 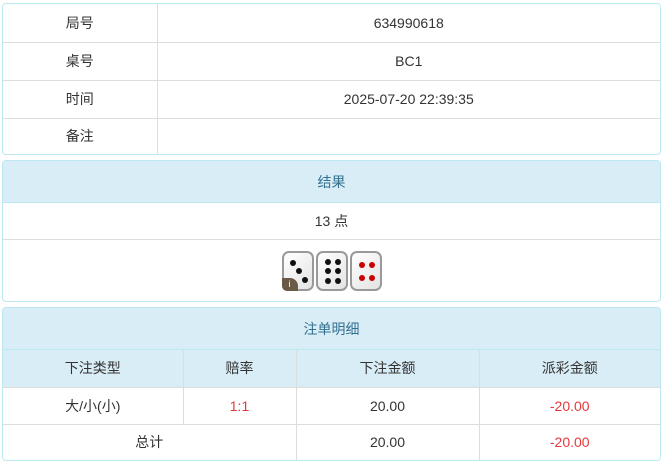 I want to click on table-row: 桌号 BC1, so click(x=331, y=61).